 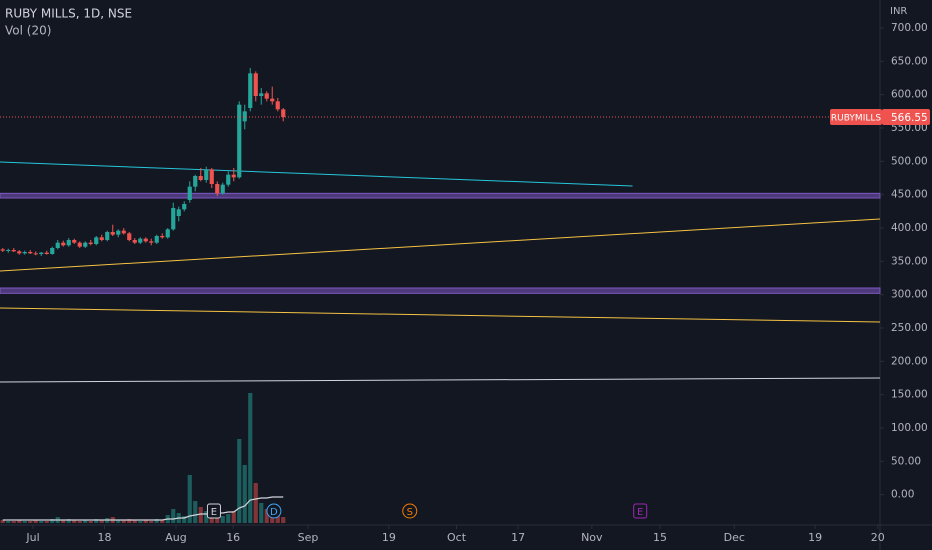 I want to click on y-tick-label: 200.00, so click(x=909, y=361).